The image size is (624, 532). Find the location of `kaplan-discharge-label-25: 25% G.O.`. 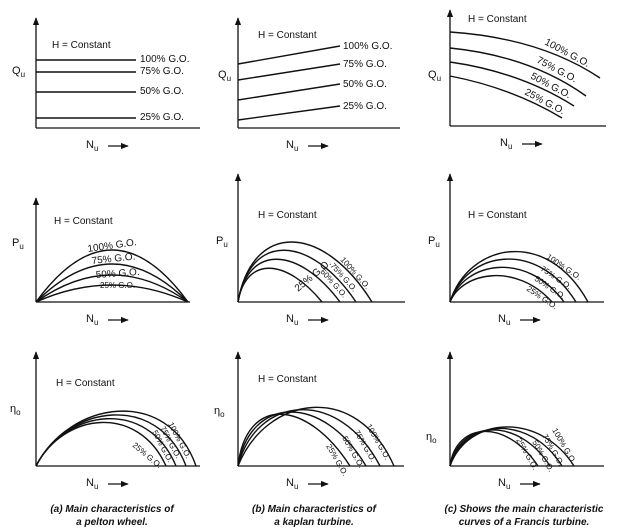

kaplan-discharge-label-25: 25% G.O. is located at coordinates (365, 106).